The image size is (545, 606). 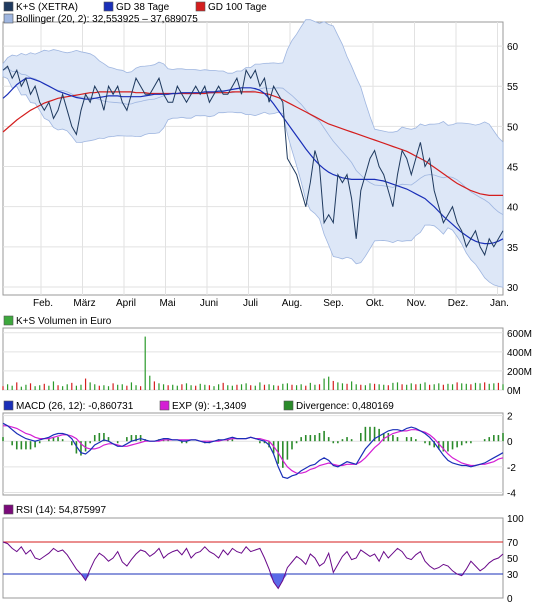 What do you see at coordinates (515, 519) in the screenshot?
I see `rsi-y-tick-4: 100` at bounding box center [515, 519].